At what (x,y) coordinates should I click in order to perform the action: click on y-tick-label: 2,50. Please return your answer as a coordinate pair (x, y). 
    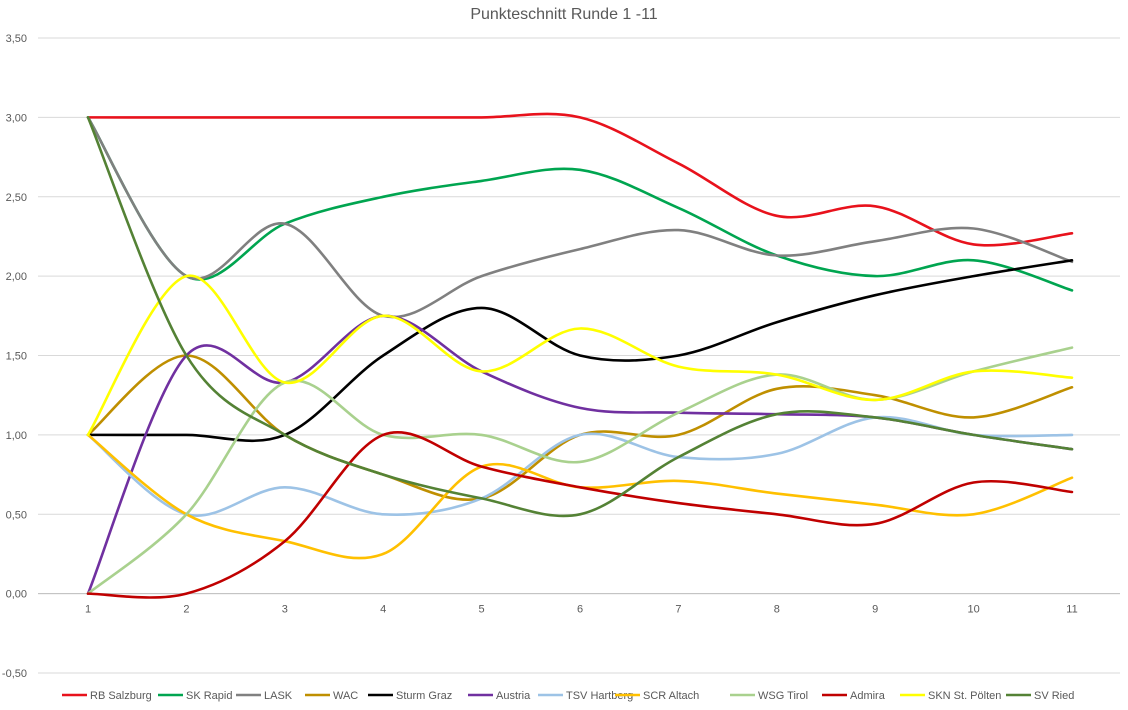
    Looking at the image, I should click on (16, 198).